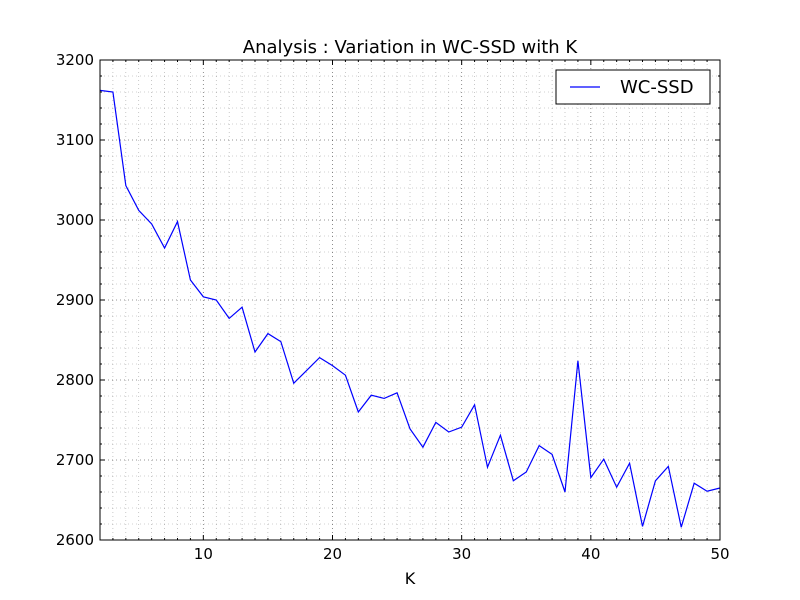  I want to click on legend-box, so click(633, 87).